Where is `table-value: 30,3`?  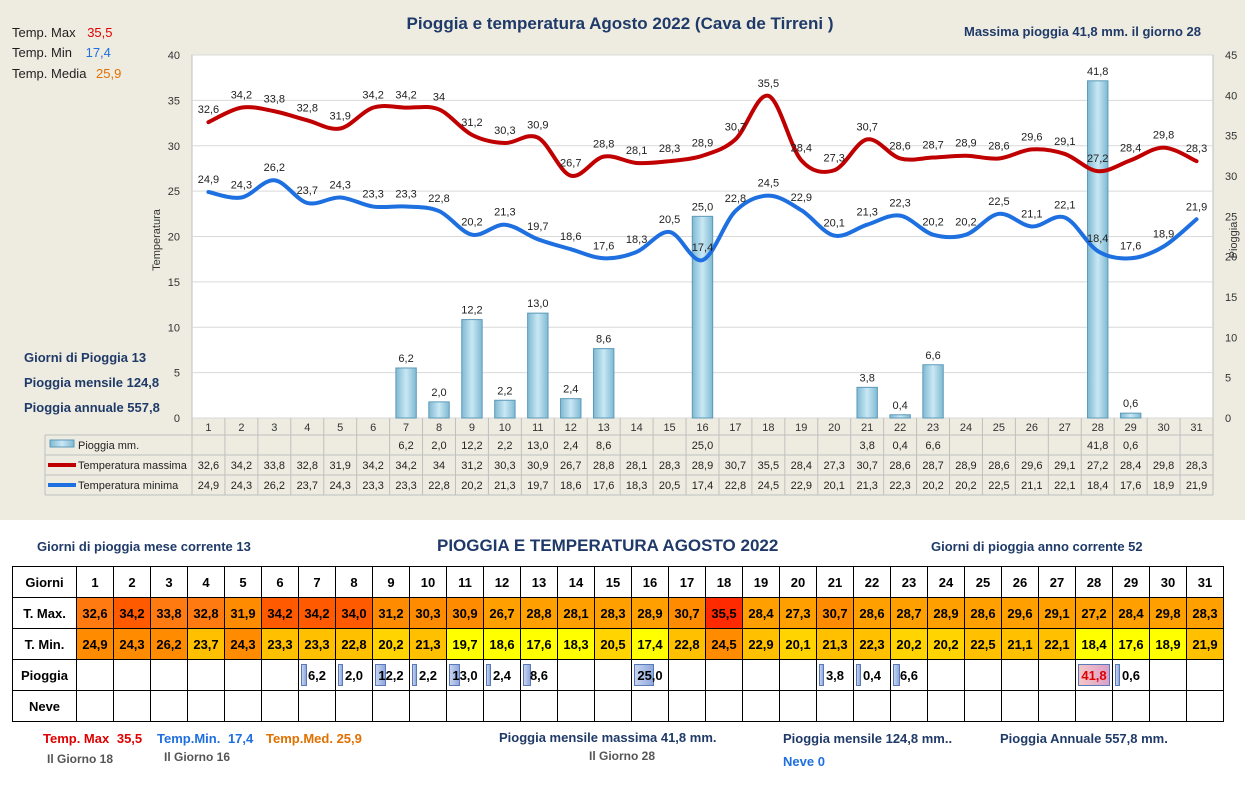 table-value: 30,3 is located at coordinates (504, 466).